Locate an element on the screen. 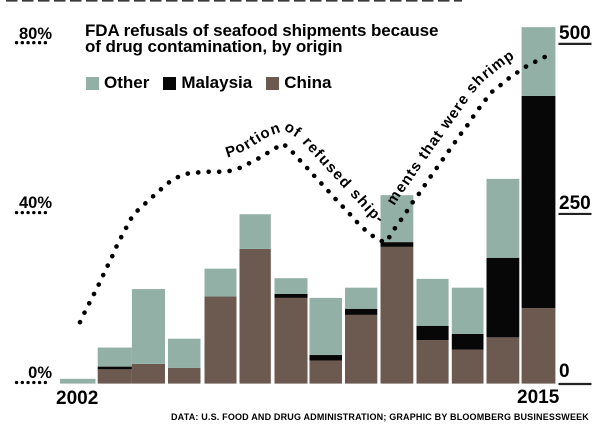 Image resolution: width=600 pixels, height=428 pixels. bar-segment-2012-other is located at coordinates (432, 302).